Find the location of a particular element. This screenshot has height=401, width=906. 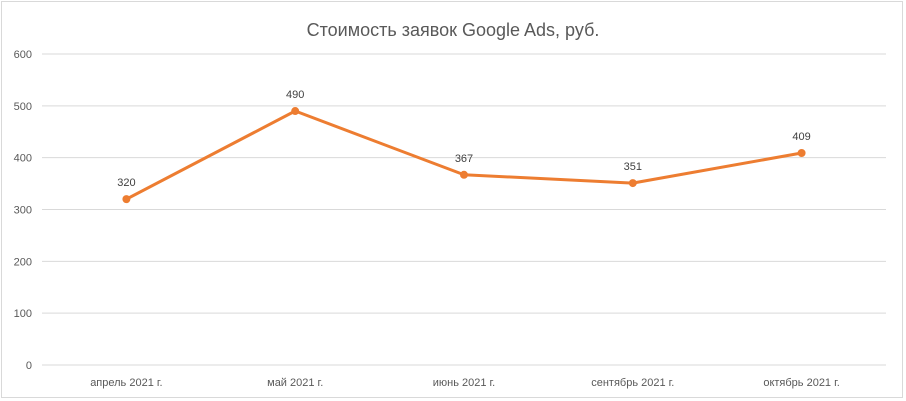

y-axis-tick-labels: 0 100 200 300 400 500 600 is located at coordinates (23, 210).